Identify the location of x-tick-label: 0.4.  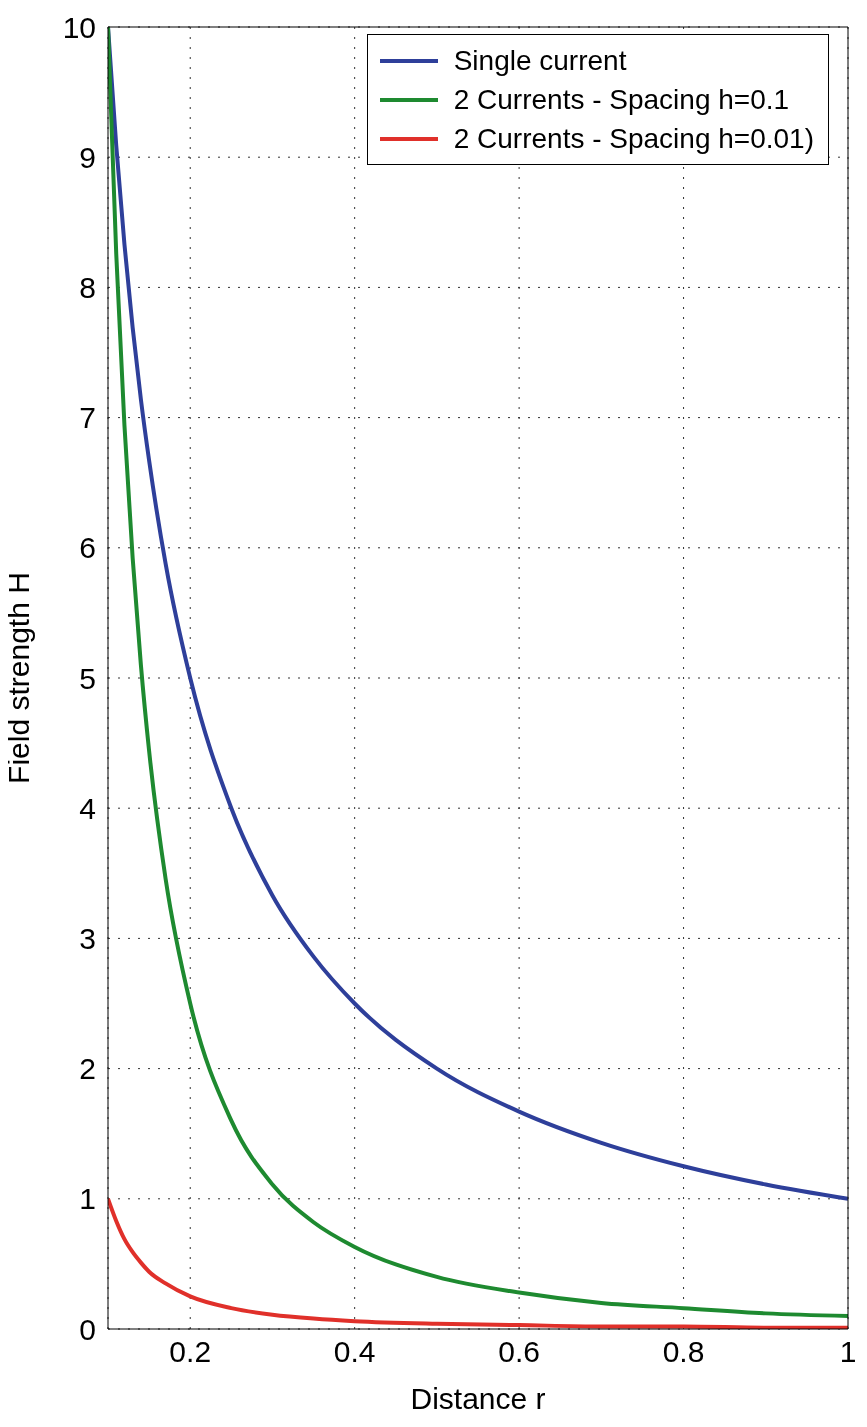
(354, 1352).